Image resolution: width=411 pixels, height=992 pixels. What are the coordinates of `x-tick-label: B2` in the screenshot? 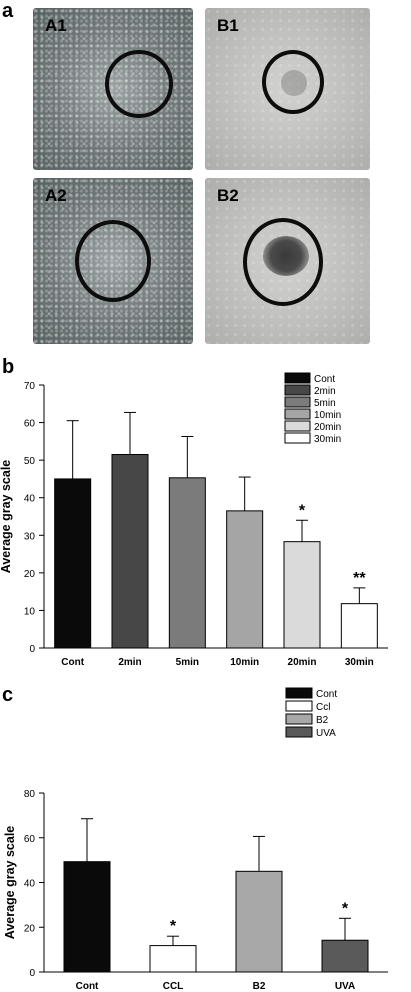 It's located at (259, 986).